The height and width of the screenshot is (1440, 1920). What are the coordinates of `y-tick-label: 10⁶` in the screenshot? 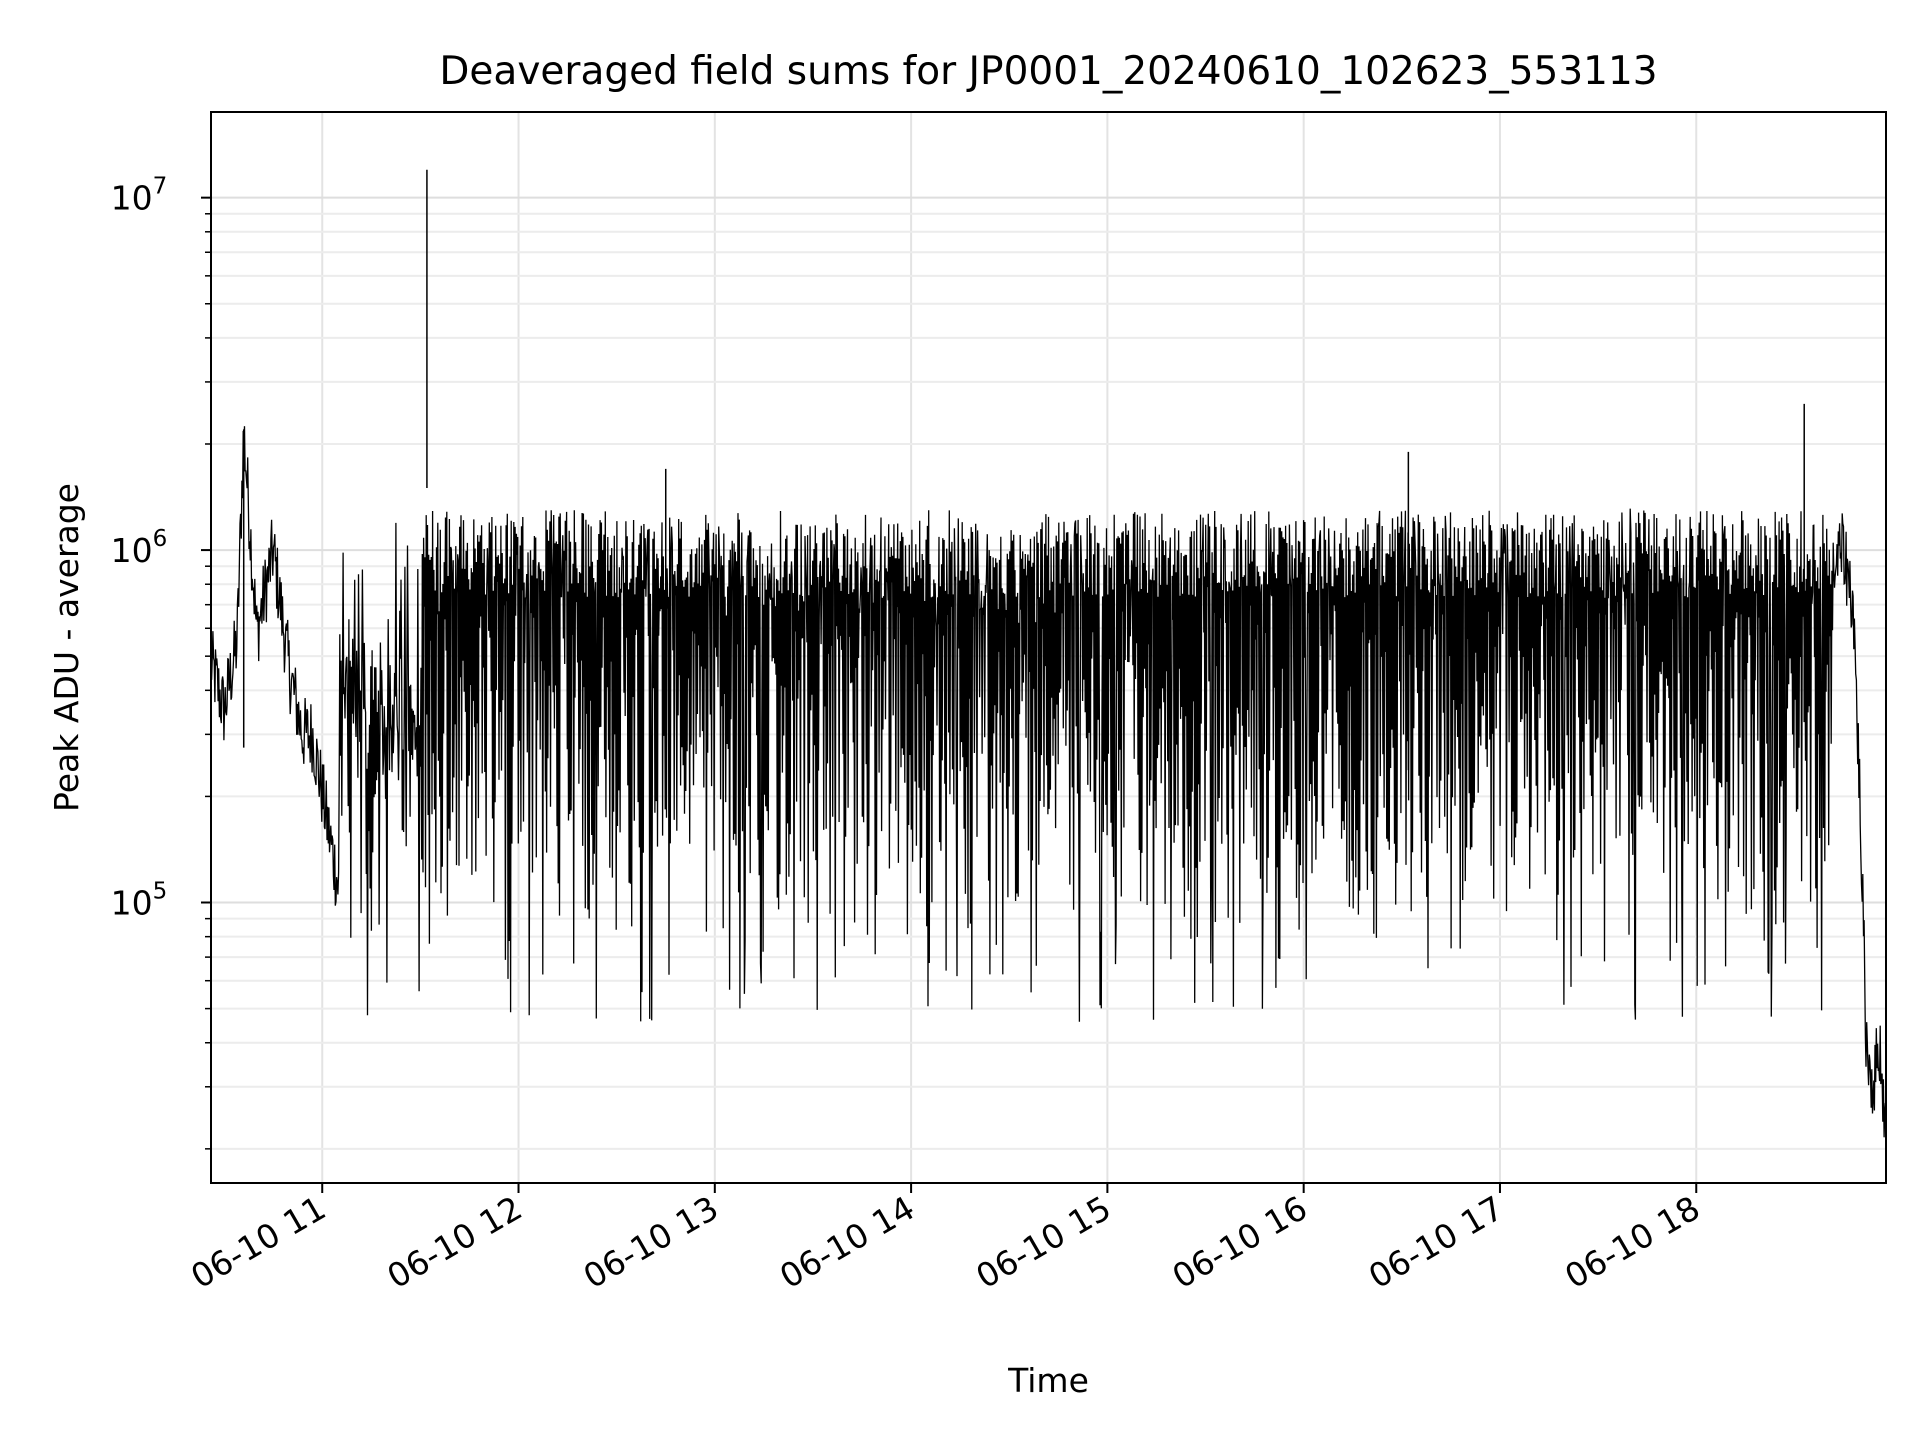 It's located at (139, 548).